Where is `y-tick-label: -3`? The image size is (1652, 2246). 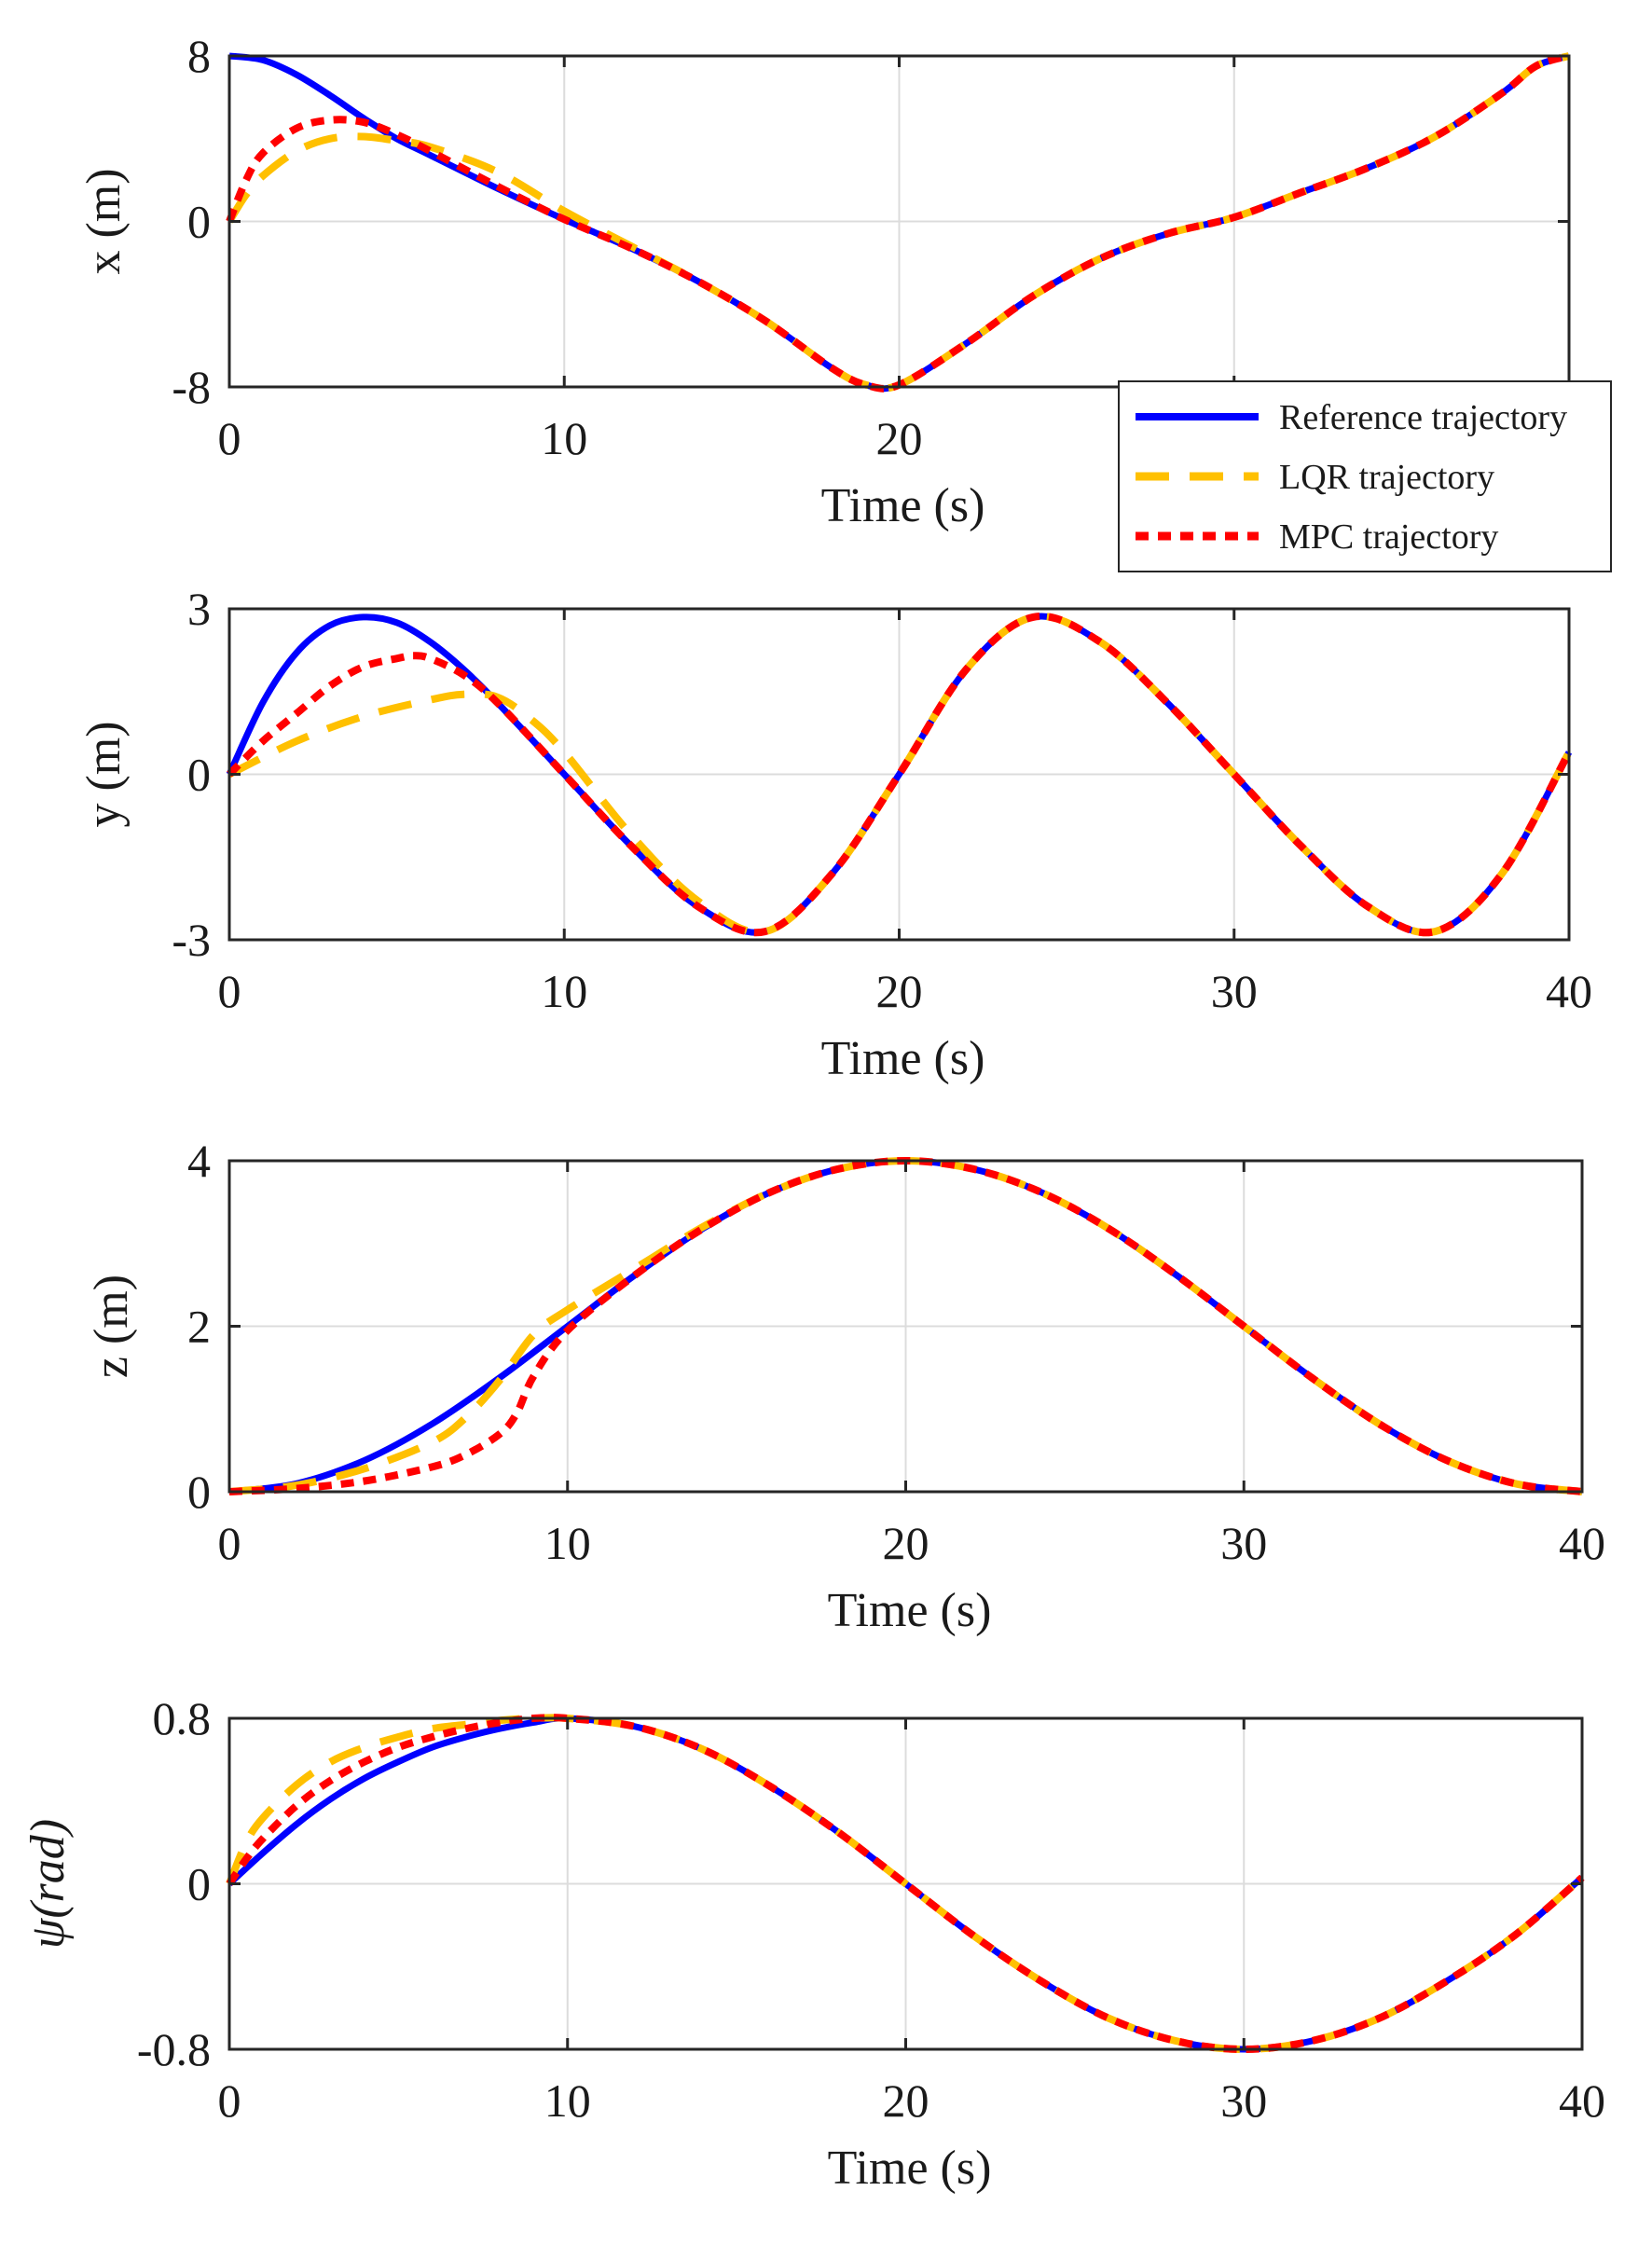 y-tick-label: -3 is located at coordinates (192, 940).